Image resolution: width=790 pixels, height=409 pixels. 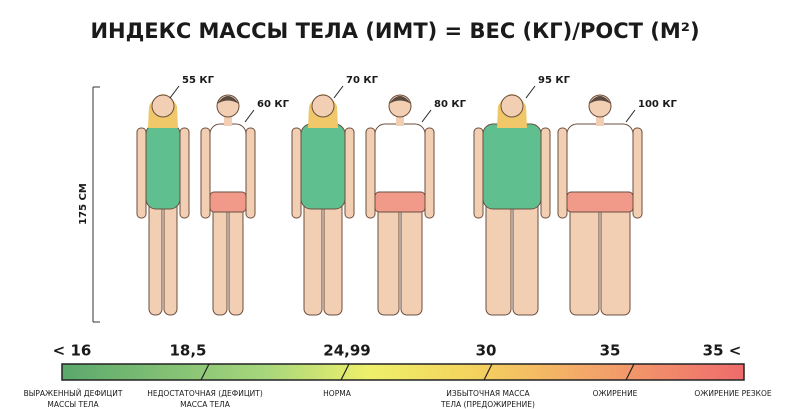 I want to click on figure: 70 КГ, so click(x=335, y=195).